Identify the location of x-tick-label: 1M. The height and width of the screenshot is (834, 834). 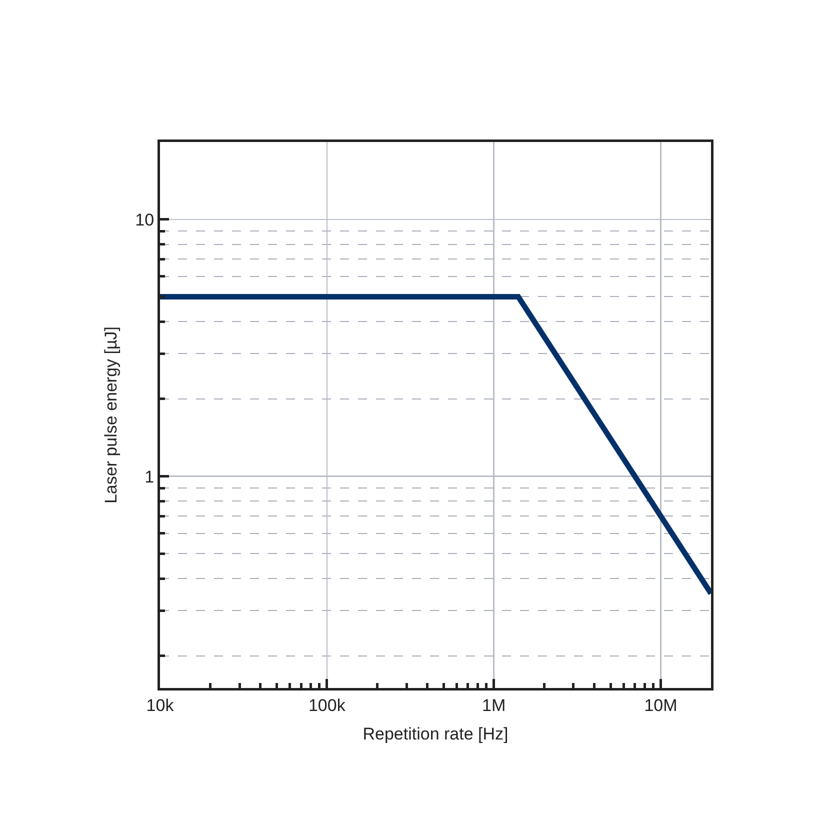
(494, 705).